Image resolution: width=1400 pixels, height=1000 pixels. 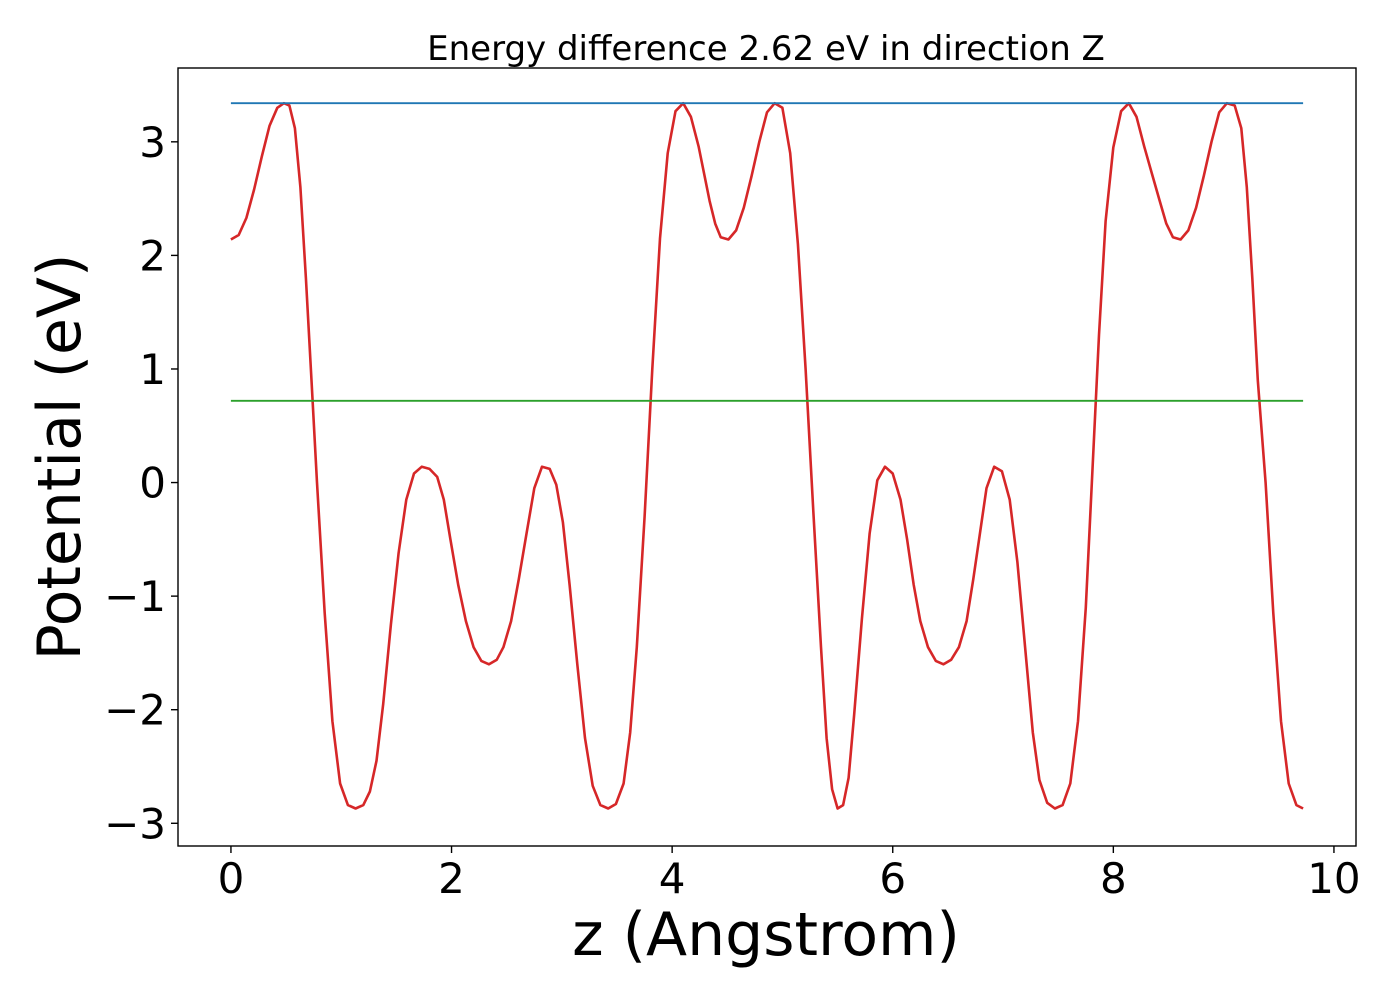 I want to click on x-tick-label: 4, so click(x=672, y=878).